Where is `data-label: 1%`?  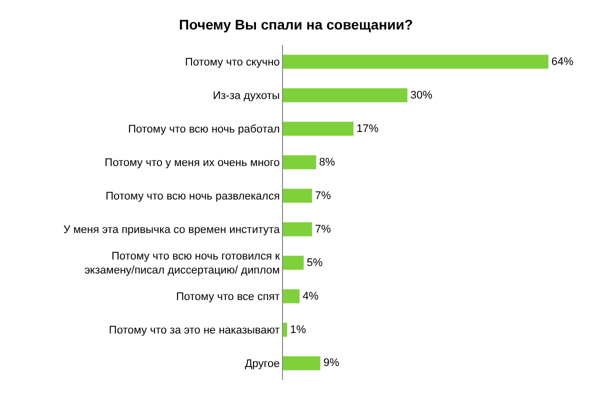
data-label: 1% is located at coordinates (298, 330).